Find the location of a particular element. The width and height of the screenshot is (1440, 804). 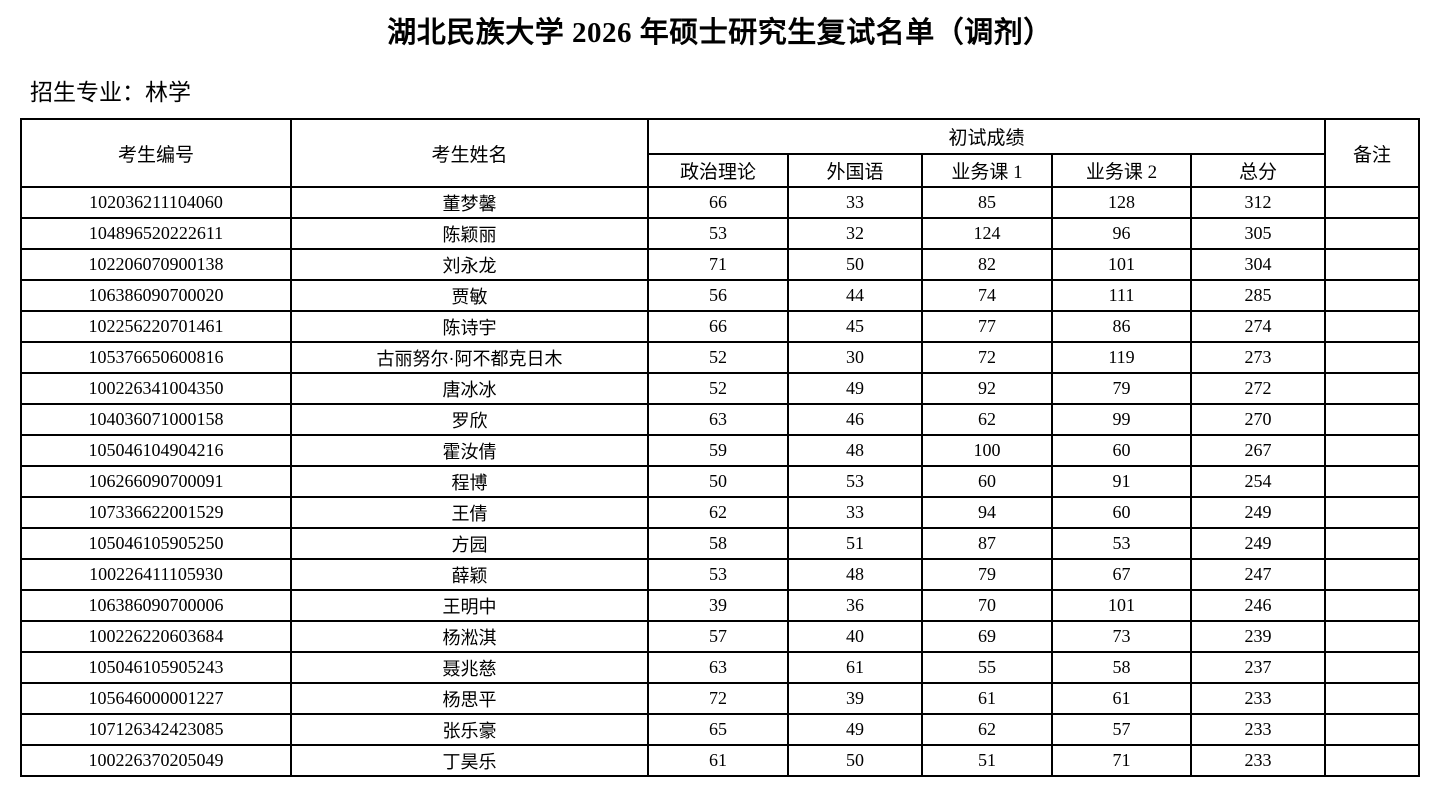

cell-political-theory: 63 is located at coordinates (718, 667).